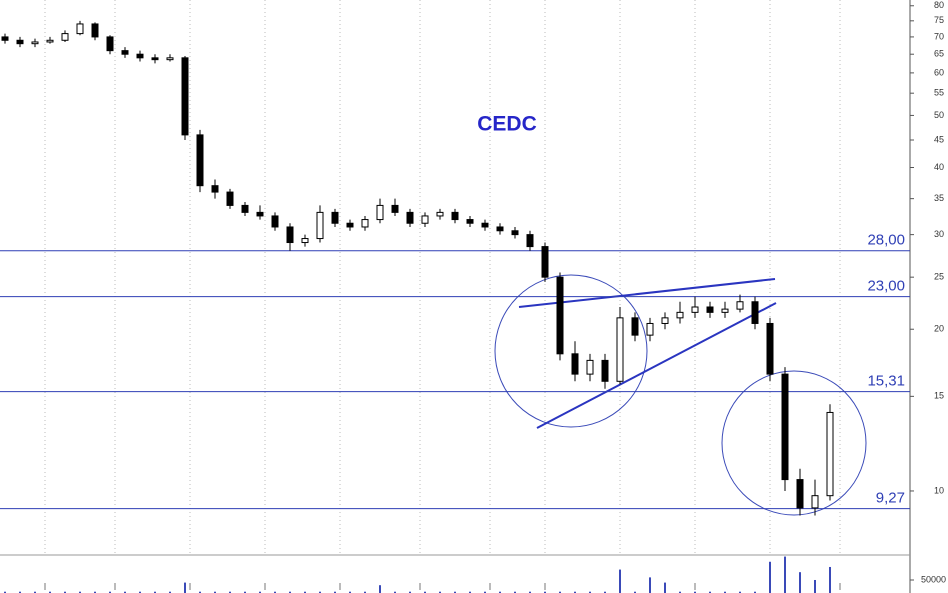 This screenshot has height=593, width=948. I want to click on chart-title: CEDC, so click(507, 124).